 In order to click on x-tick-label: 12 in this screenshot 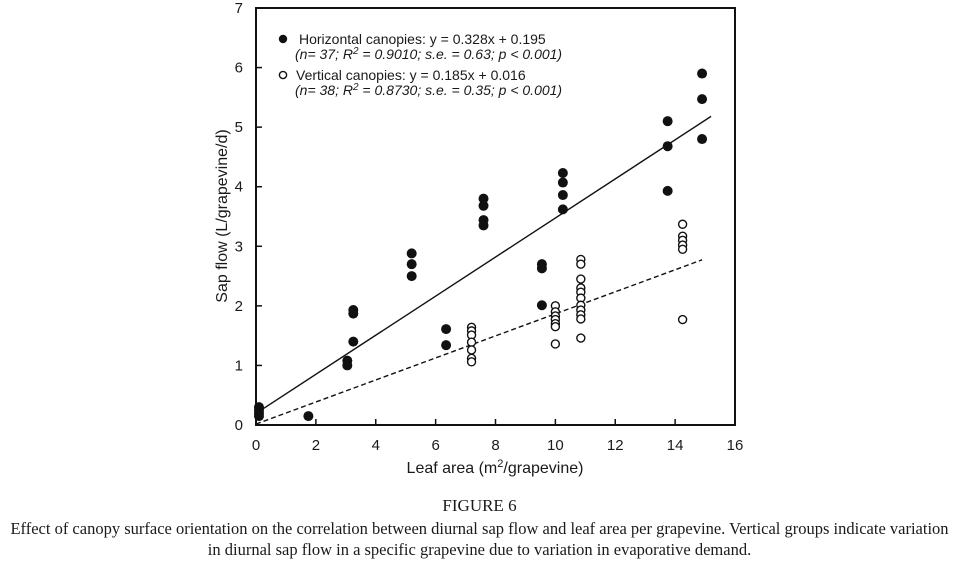, I will do `click(615, 445)`.